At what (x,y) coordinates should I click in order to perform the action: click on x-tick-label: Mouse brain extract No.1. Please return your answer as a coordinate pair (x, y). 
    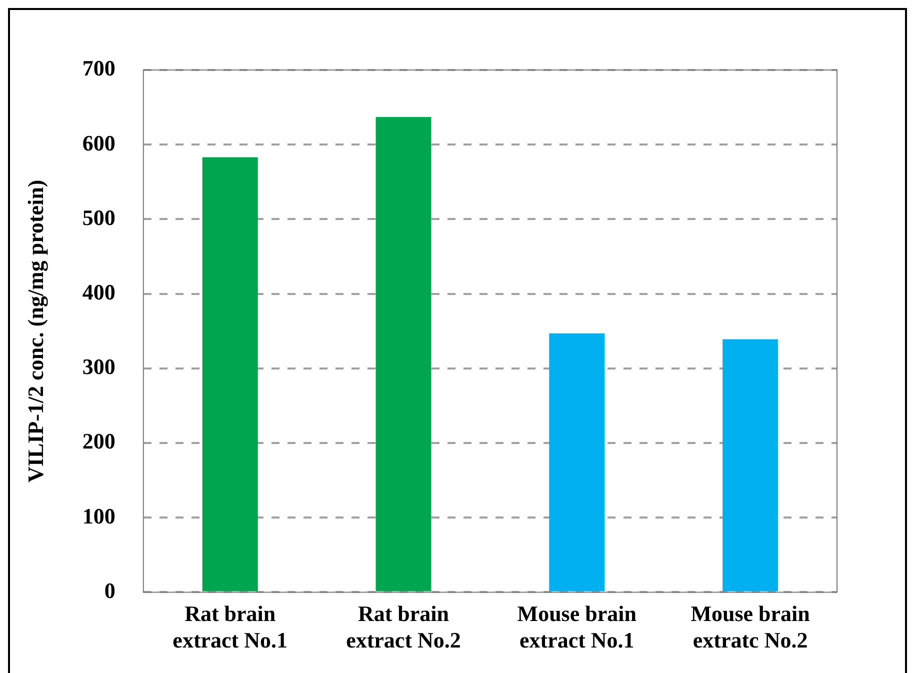
    Looking at the image, I should click on (576, 626).